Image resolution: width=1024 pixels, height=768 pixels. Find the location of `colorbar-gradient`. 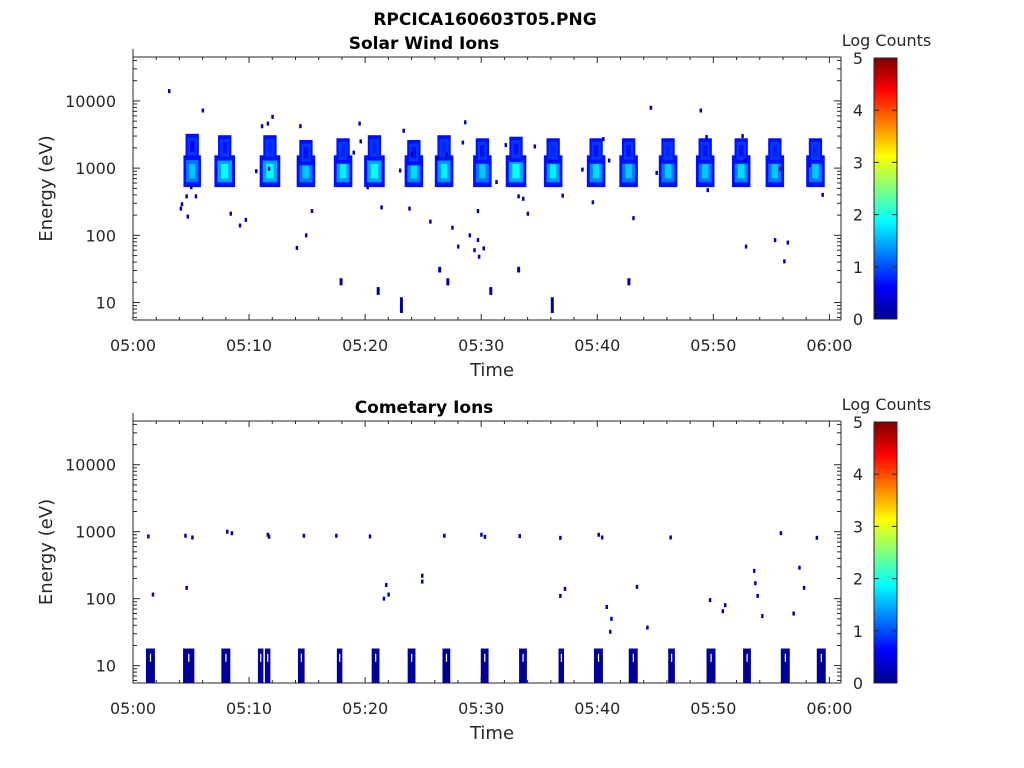

colorbar-gradient is located at coordinates (885, 552).